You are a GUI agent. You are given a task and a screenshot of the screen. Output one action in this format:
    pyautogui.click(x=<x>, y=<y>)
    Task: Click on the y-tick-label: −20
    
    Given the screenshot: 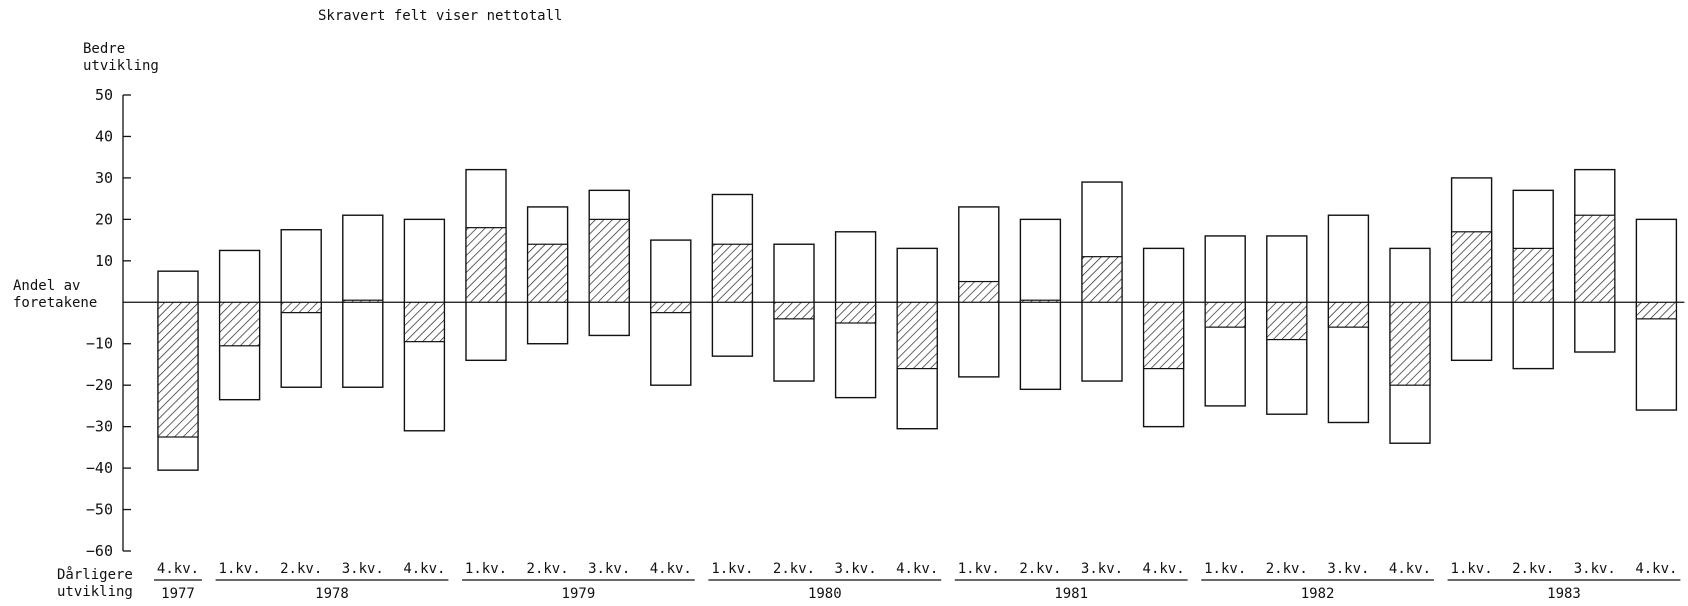 What is the action you would take?
    pyautogui.click(x=99, y=385)
    